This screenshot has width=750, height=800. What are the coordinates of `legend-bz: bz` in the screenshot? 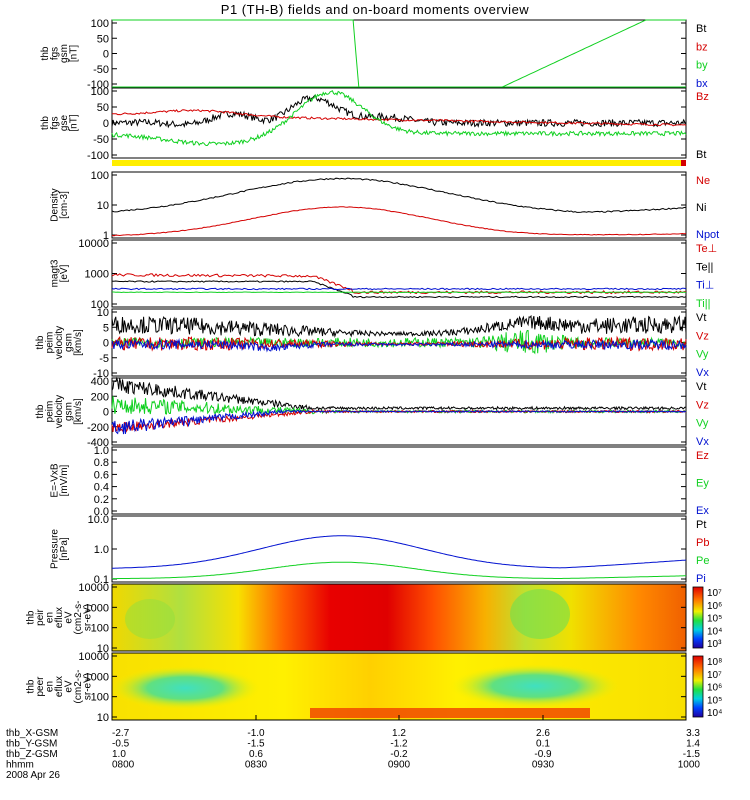 It's located at (702, 47).